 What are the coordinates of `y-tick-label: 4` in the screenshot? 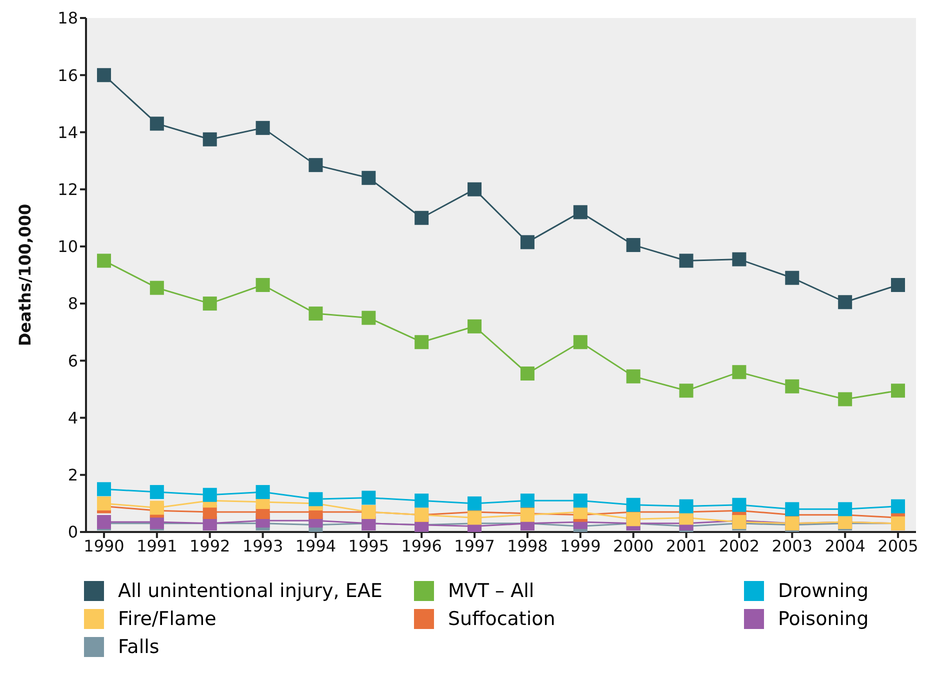 It's located at (73, 418).